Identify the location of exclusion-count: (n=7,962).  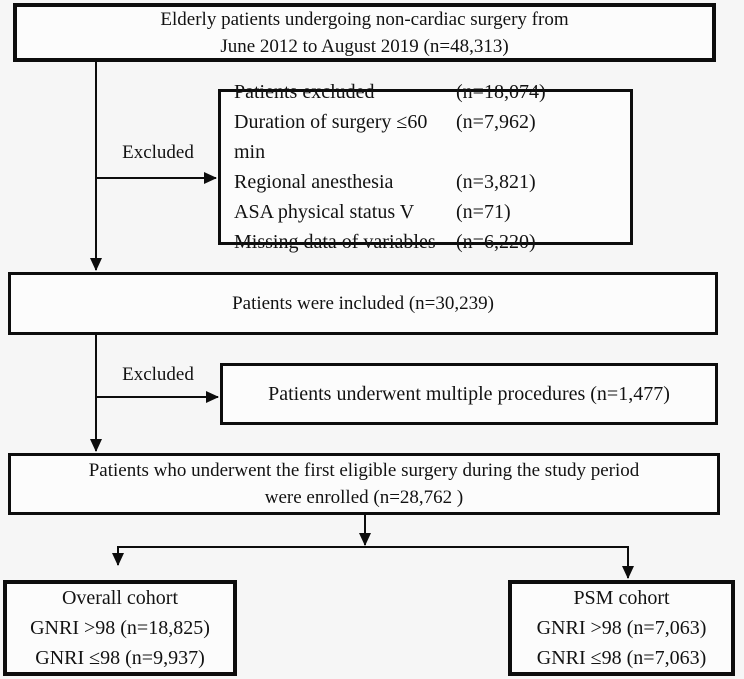
(496, 122).